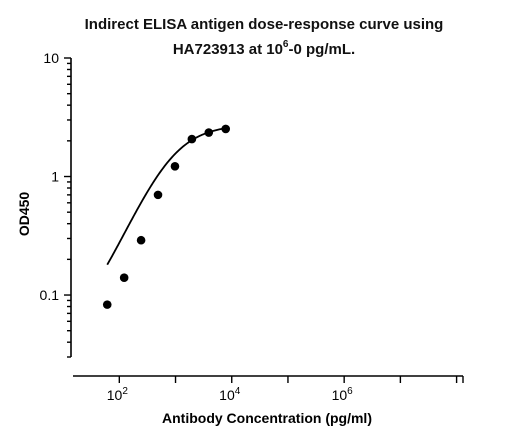  Describe the element at coordinates (286, 44) in the screenshot. I see `chart-title-line2-superscript: 6` at that location.